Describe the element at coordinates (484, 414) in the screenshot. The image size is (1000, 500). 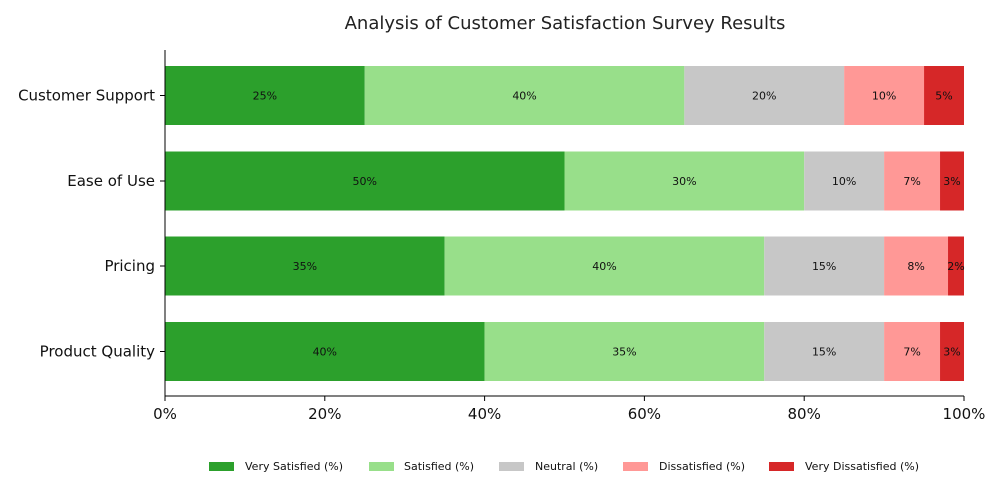
I see `x-tick-label: 40%` at that location.